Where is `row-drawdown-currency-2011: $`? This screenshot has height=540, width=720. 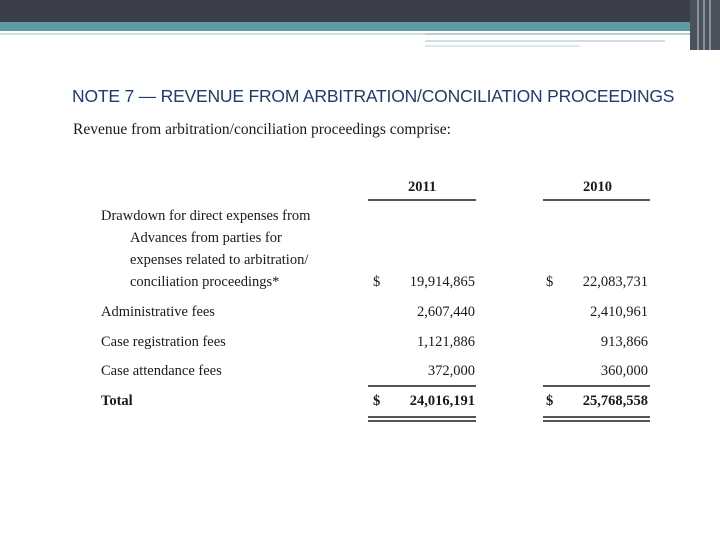
row-drawdown-currency-2011: $ is located at coordinates (377, 282).